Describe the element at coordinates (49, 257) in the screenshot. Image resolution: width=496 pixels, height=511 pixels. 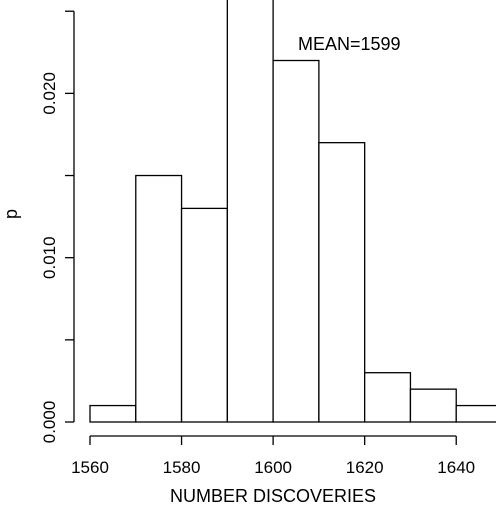
I see `y-tick-label: 0.010` at that location.